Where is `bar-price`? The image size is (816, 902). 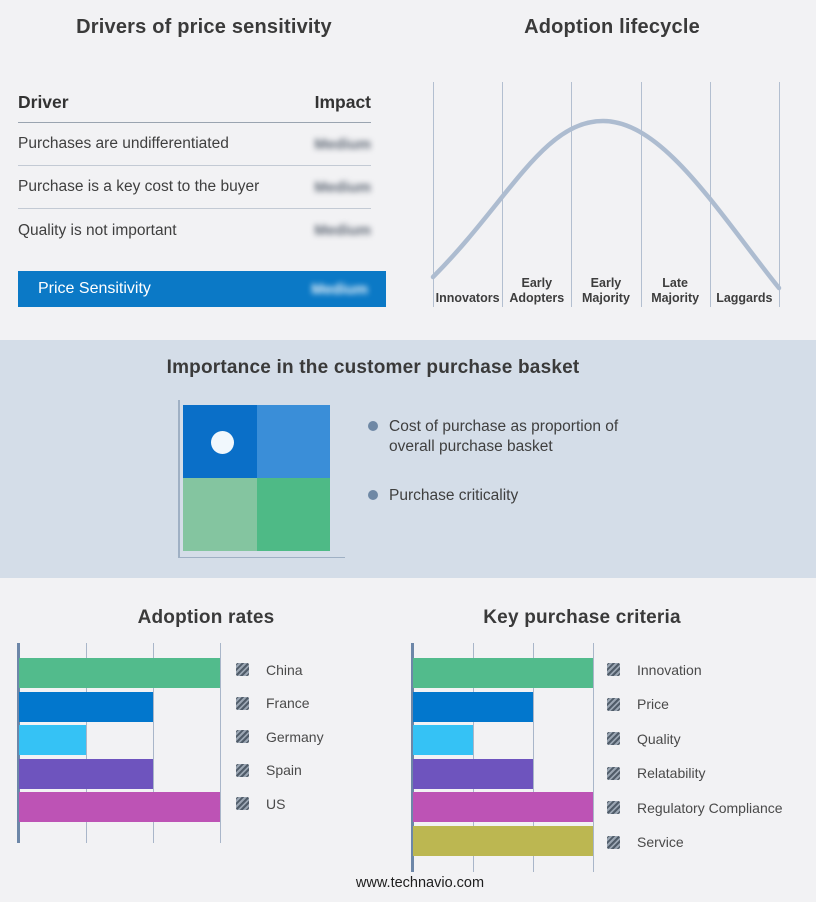
bar-price is located at coordinates (473, 706).